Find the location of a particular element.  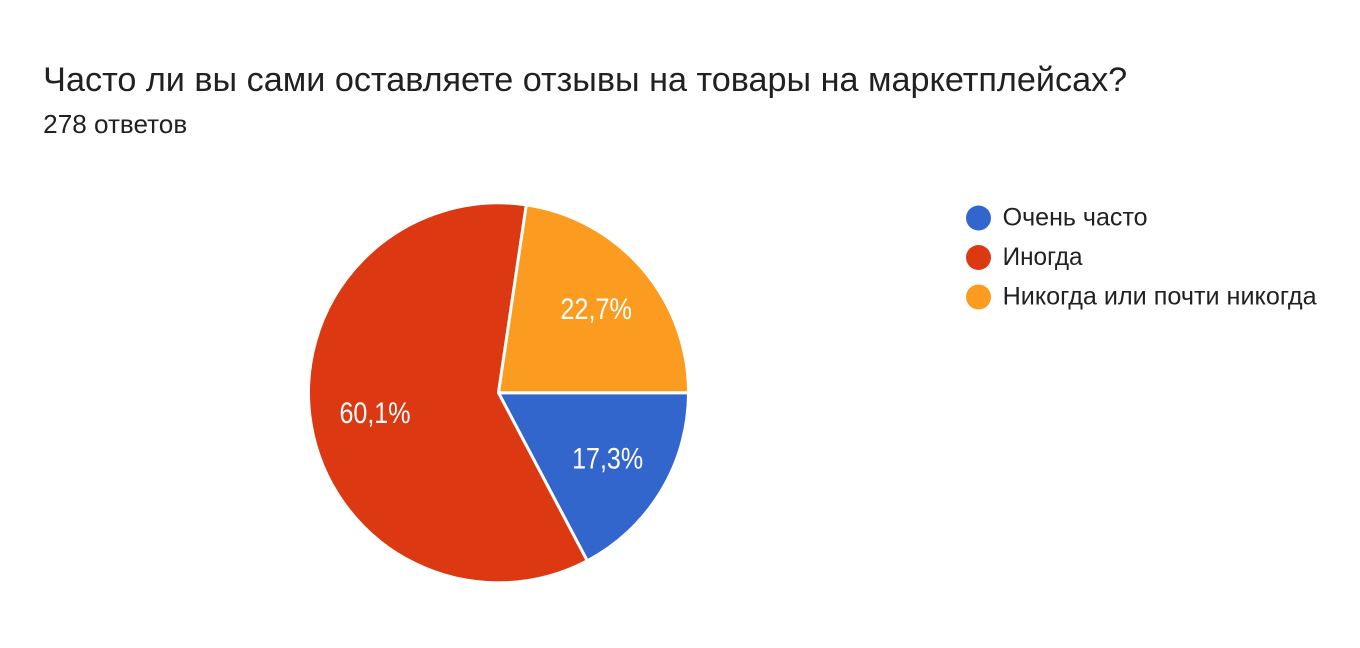

svg-text: Иногда is located at coordinates (1043, 257).